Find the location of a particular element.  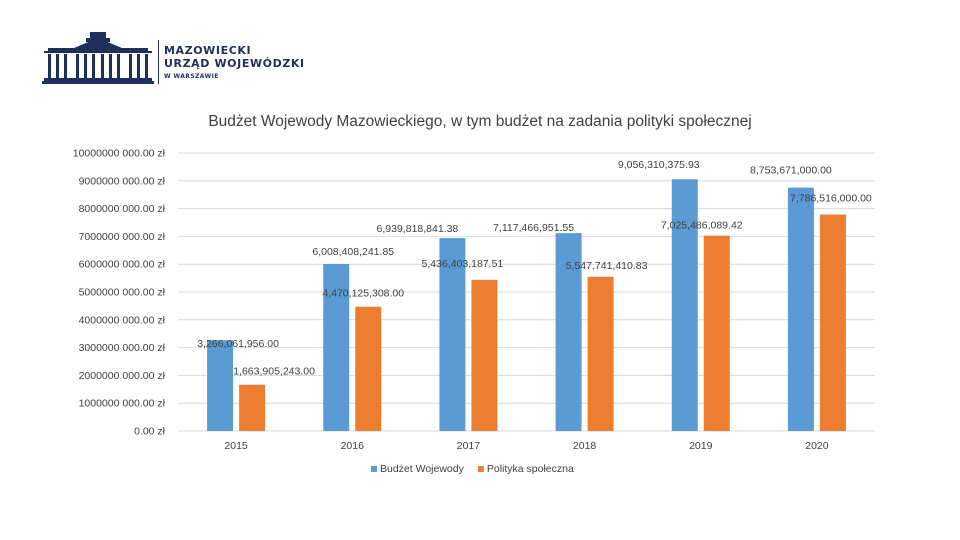

y-tick-label: 9000000 000.00 zł is located at coordinates (122, 181).